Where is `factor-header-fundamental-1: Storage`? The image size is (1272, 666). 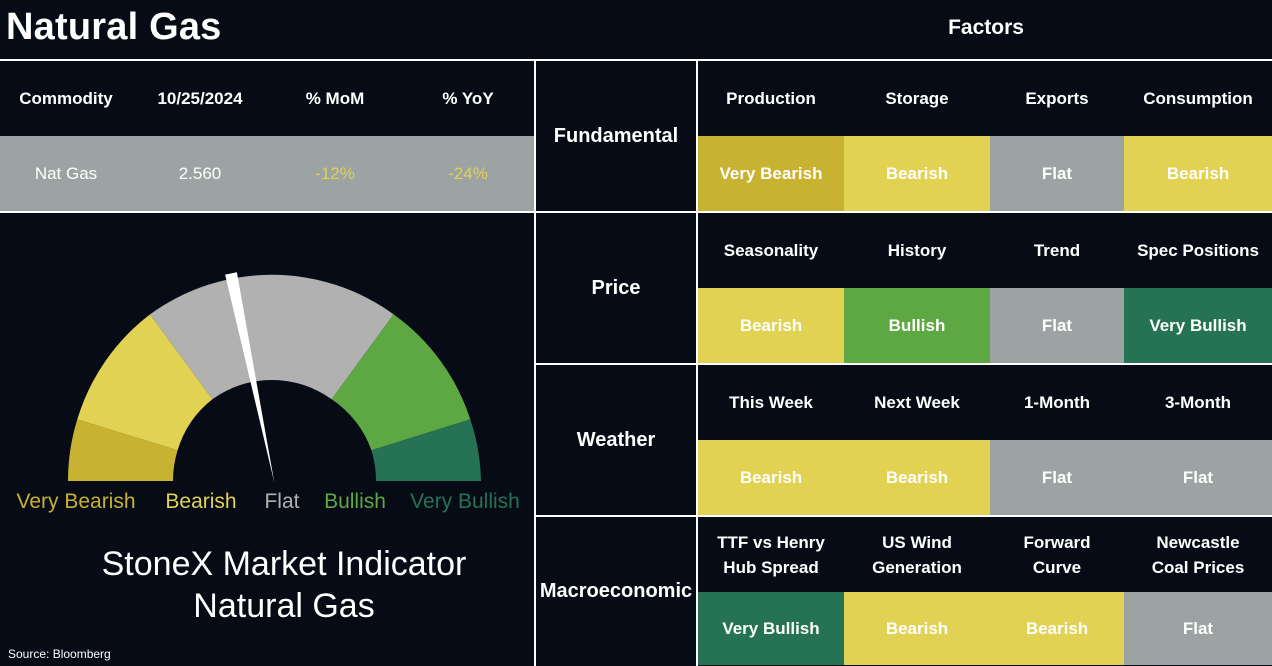
factor-header-fundamental-1: Storage is located at coordinates (917, 98).